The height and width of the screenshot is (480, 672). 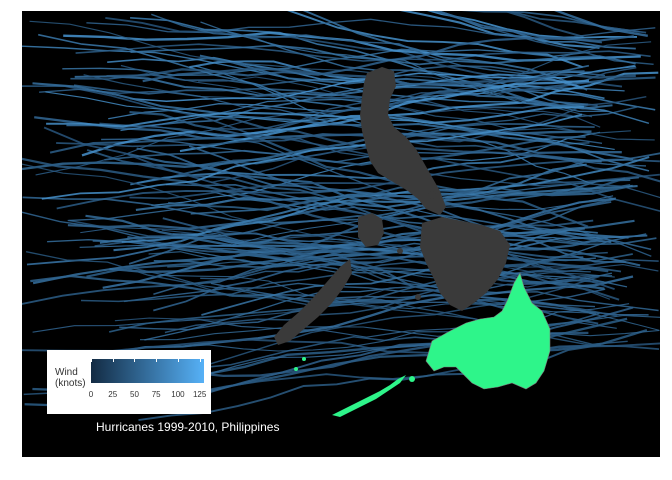 What do you see at coordinates (91, 394) in the screenshot?
I see `legend-tick-label: 0` at bounding box center [91, 394].